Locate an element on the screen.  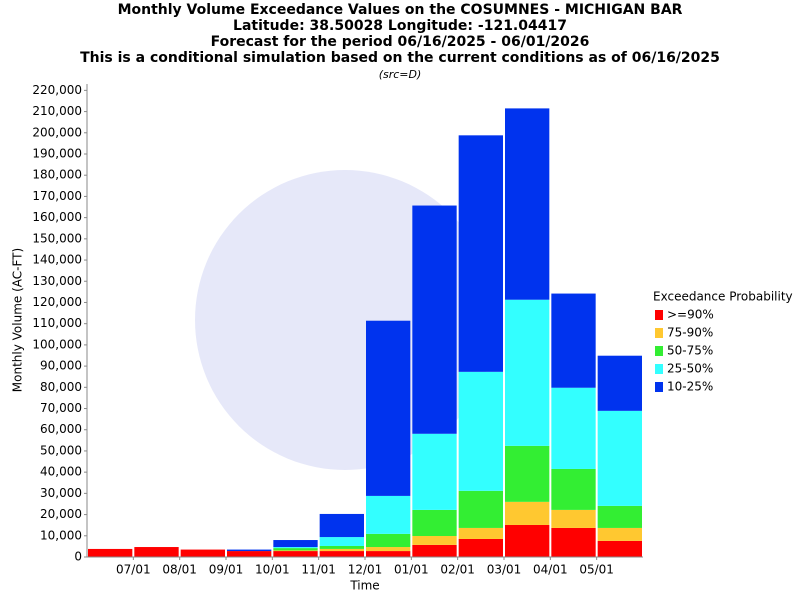
x-tick-label: 01/01 is located at coordinates (411, 570).